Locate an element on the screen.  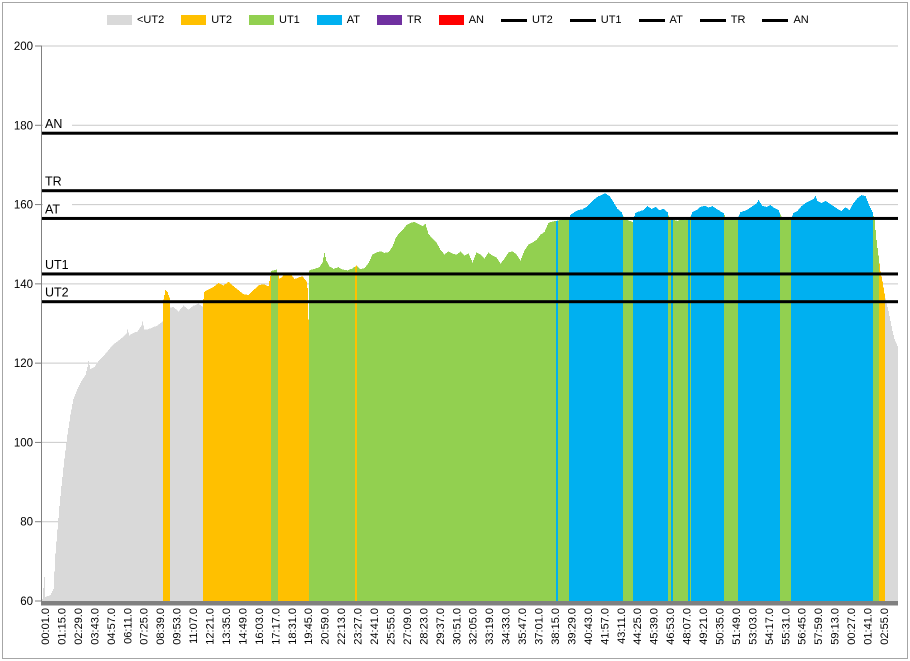
x-axis-tick-label: 02:29.0 is located at coordinates (79, 626).